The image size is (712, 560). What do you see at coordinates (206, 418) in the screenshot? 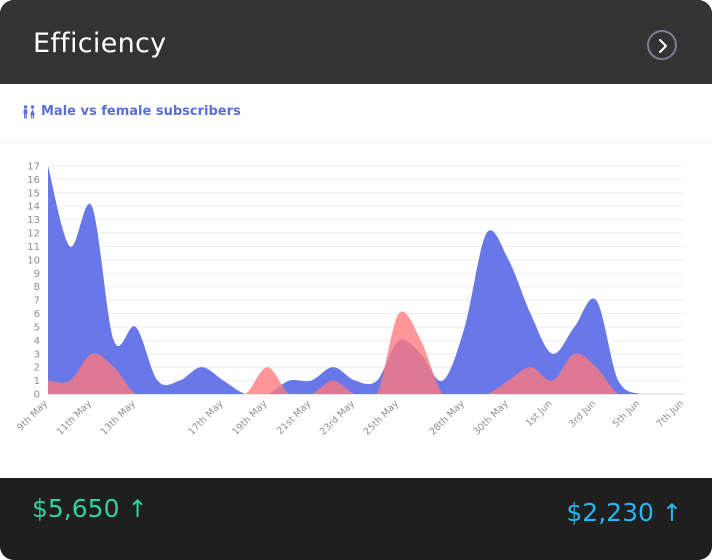
I see `x-tick-label: 17th May` at bounding box center [206, 418].